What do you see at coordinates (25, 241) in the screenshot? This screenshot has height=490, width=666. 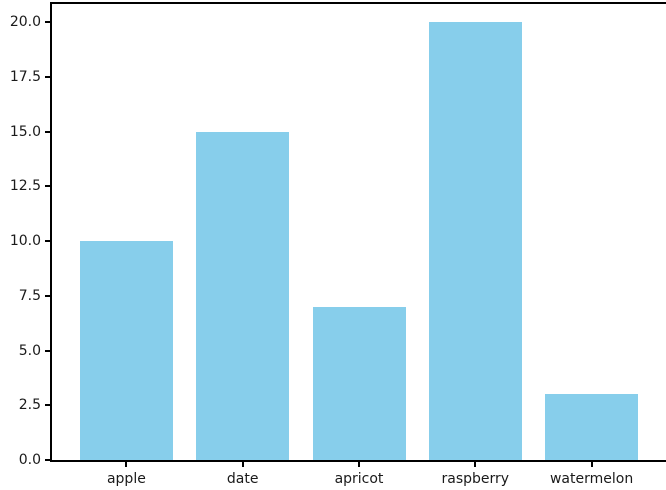 I see `y-tick-label: 10.0` at bounding box center [25, 241].